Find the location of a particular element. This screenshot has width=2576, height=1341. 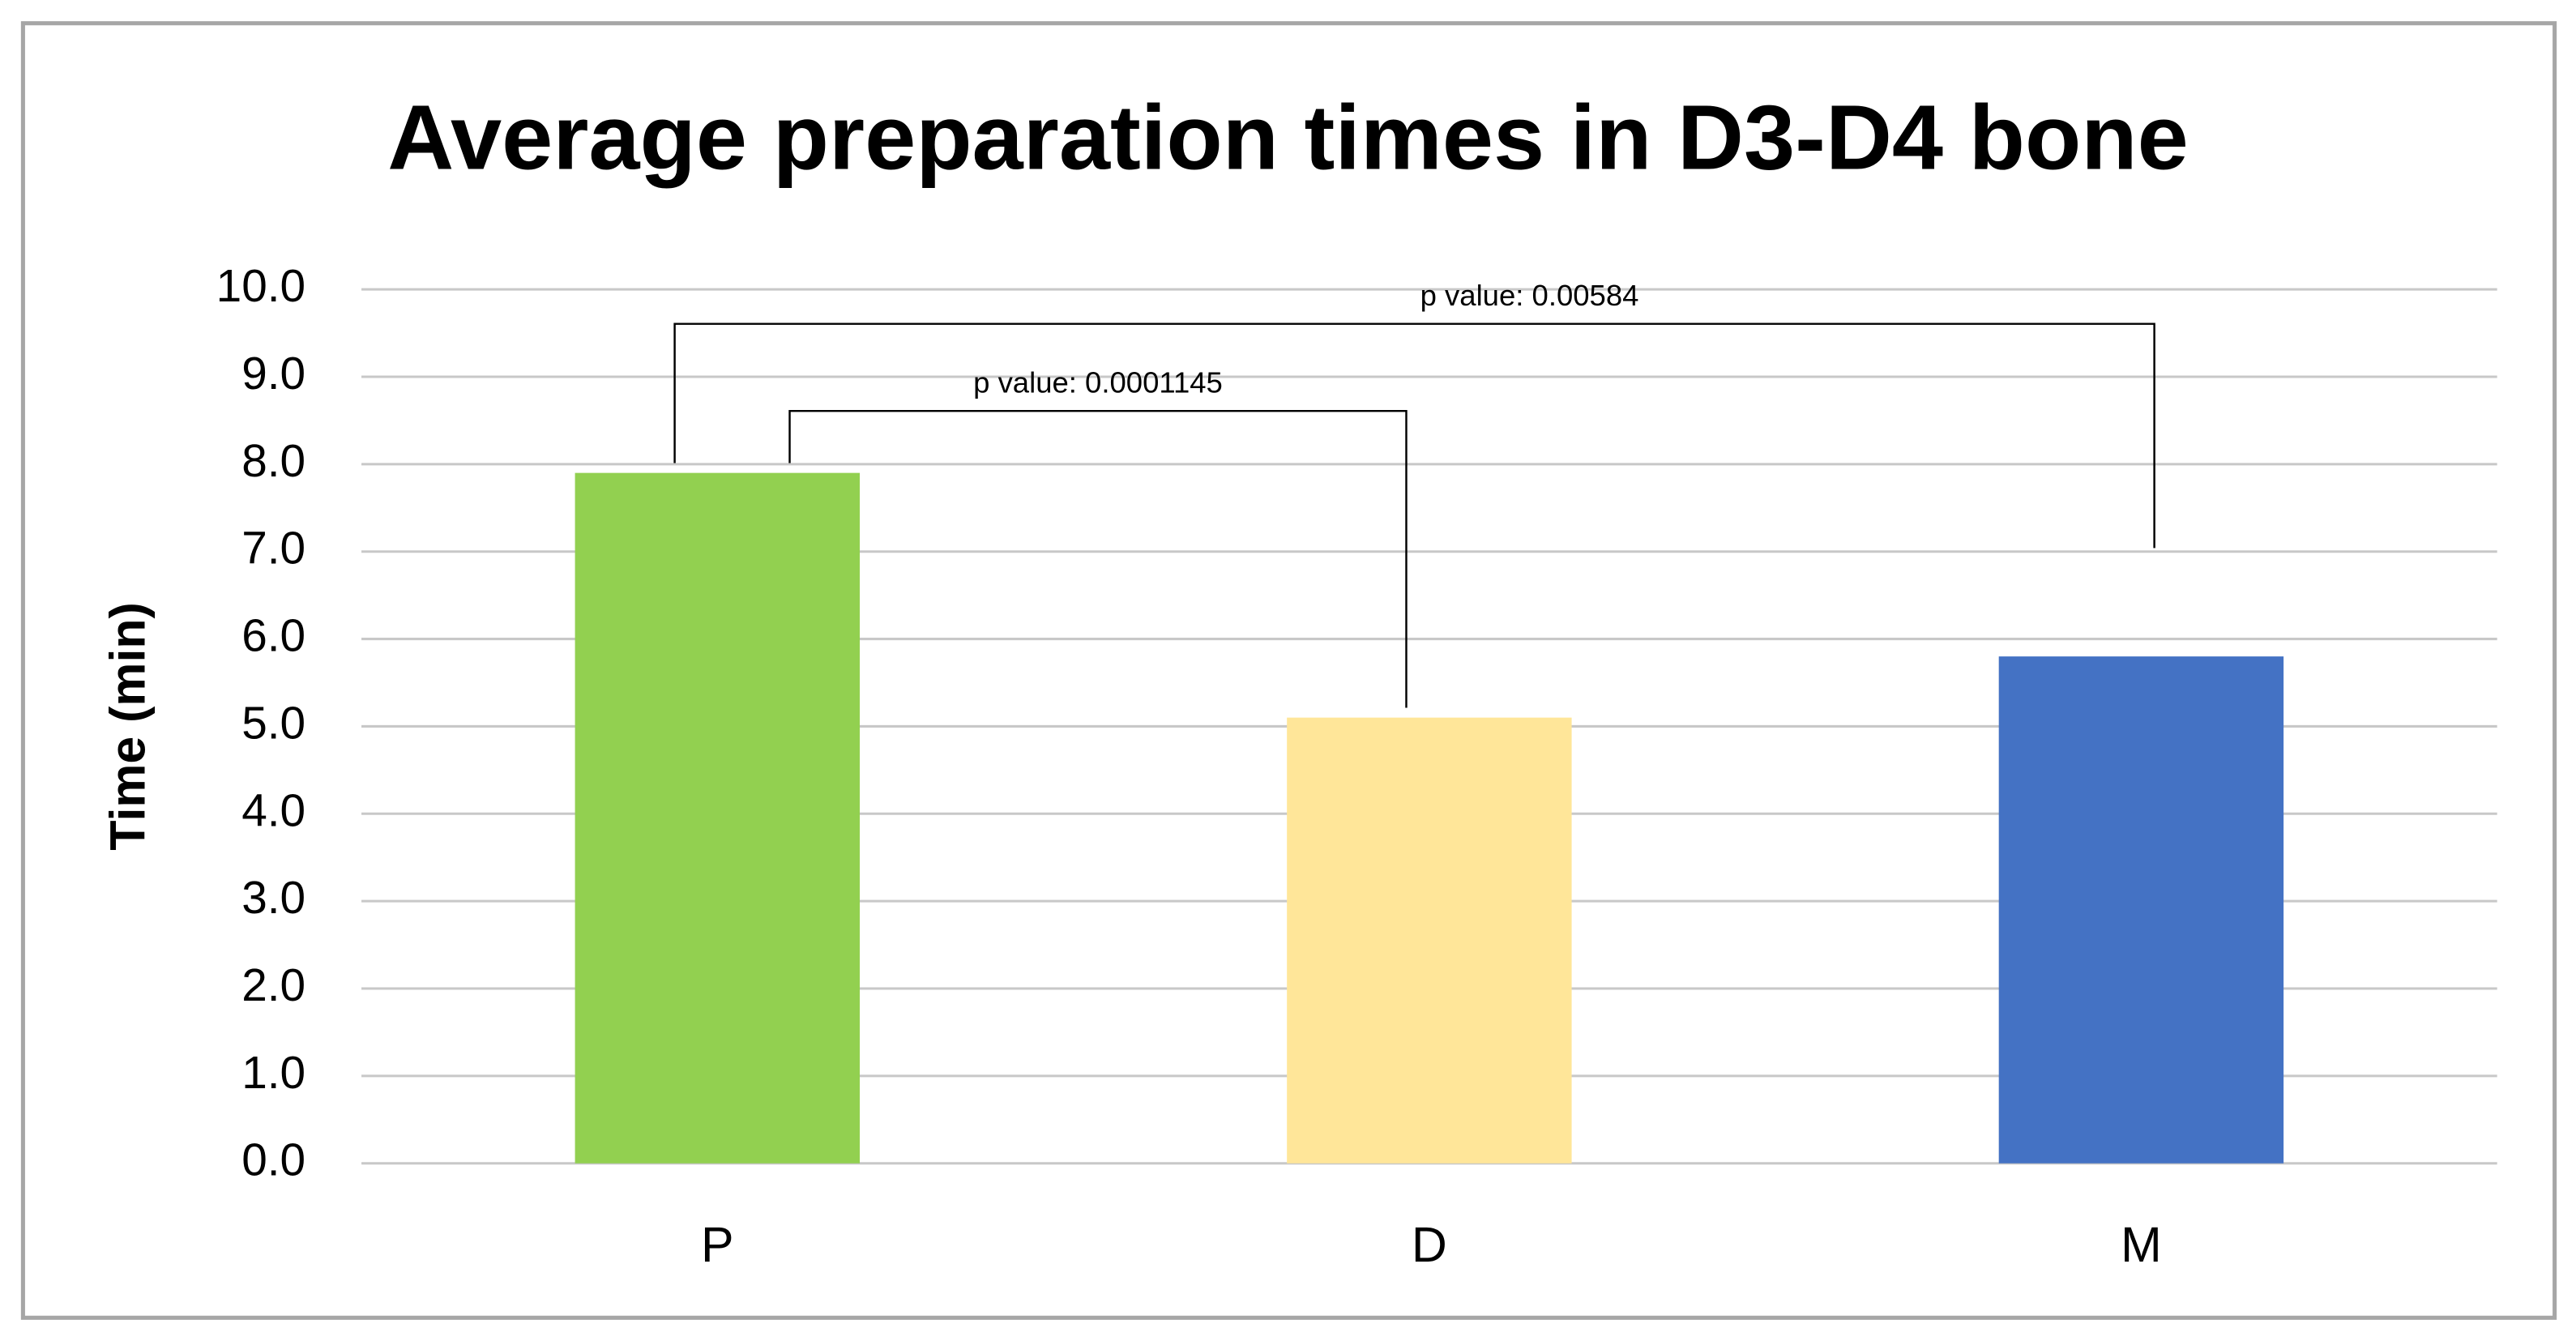

annotation: p value: 0.00584 is located at coordinates (1529, 295).